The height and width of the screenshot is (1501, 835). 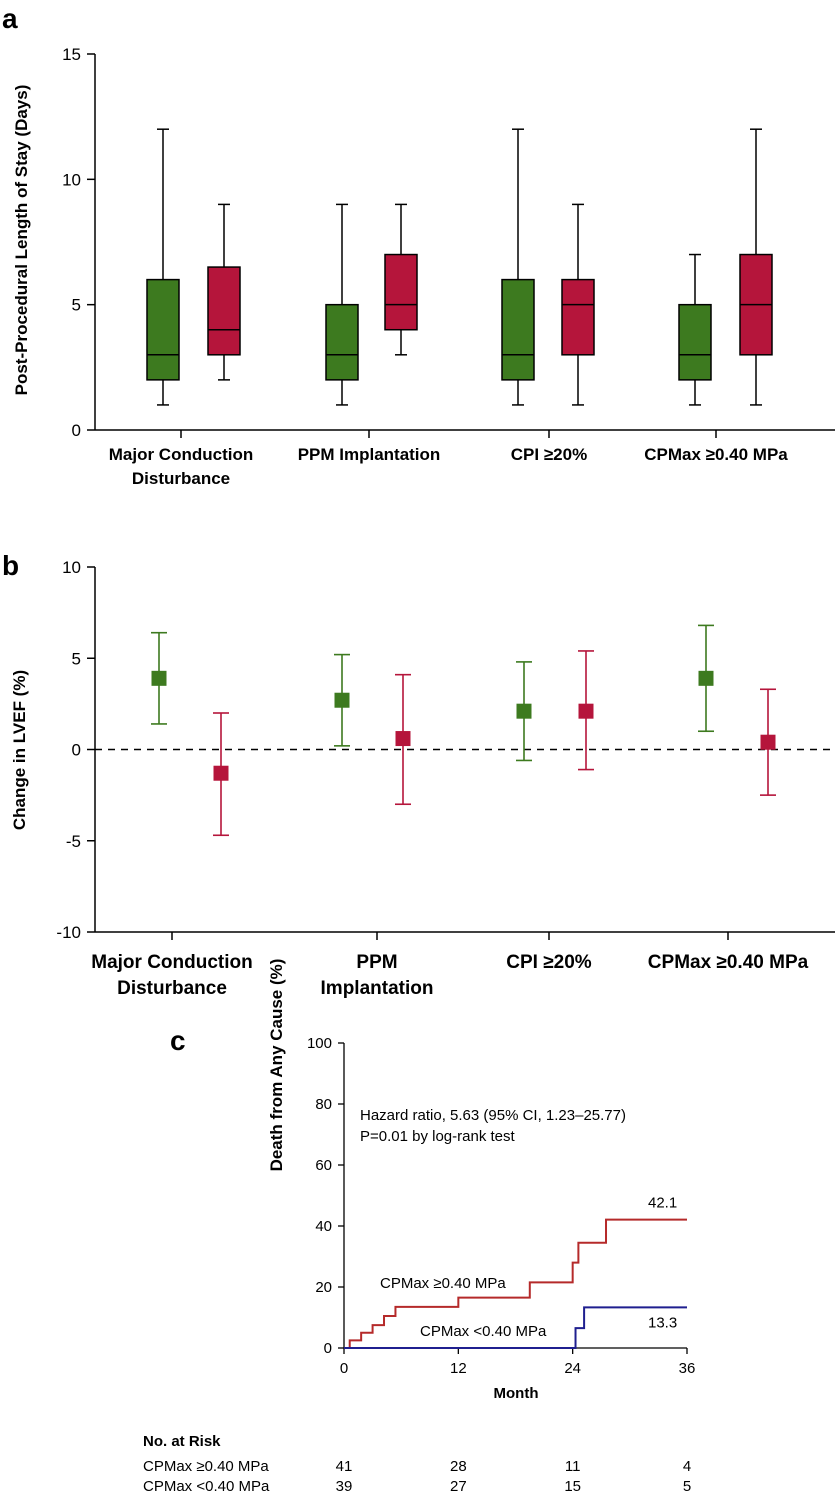 I want to click on panel-a-category-label: Disturbance, so click(x=181, y=478).